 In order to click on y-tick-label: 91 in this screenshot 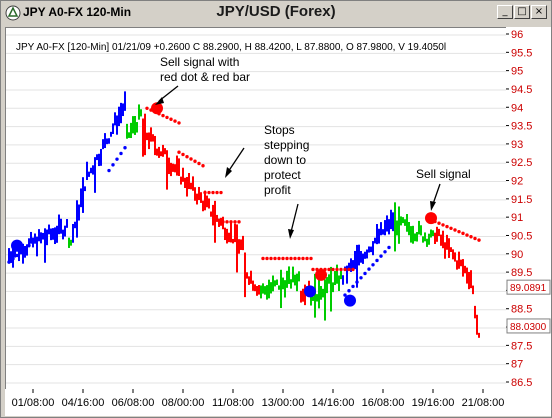, I will do `click(517, 218)`.